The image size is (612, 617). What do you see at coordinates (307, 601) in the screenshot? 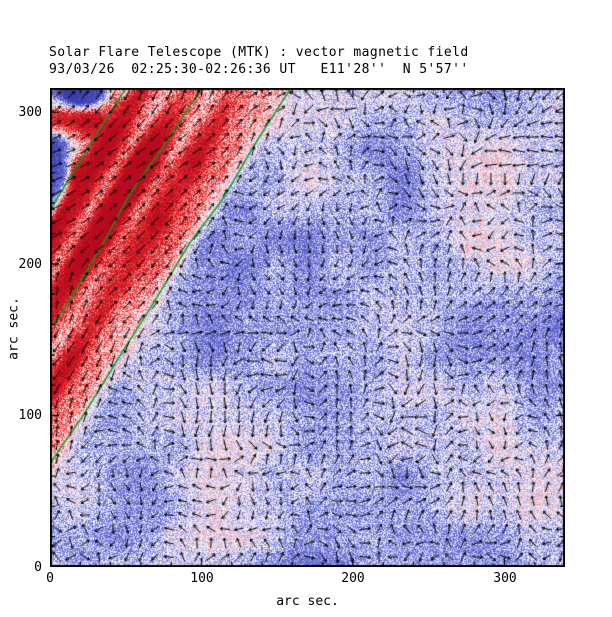
I see `x-axis-label: arc sec.` at bounding box center [307, 601].